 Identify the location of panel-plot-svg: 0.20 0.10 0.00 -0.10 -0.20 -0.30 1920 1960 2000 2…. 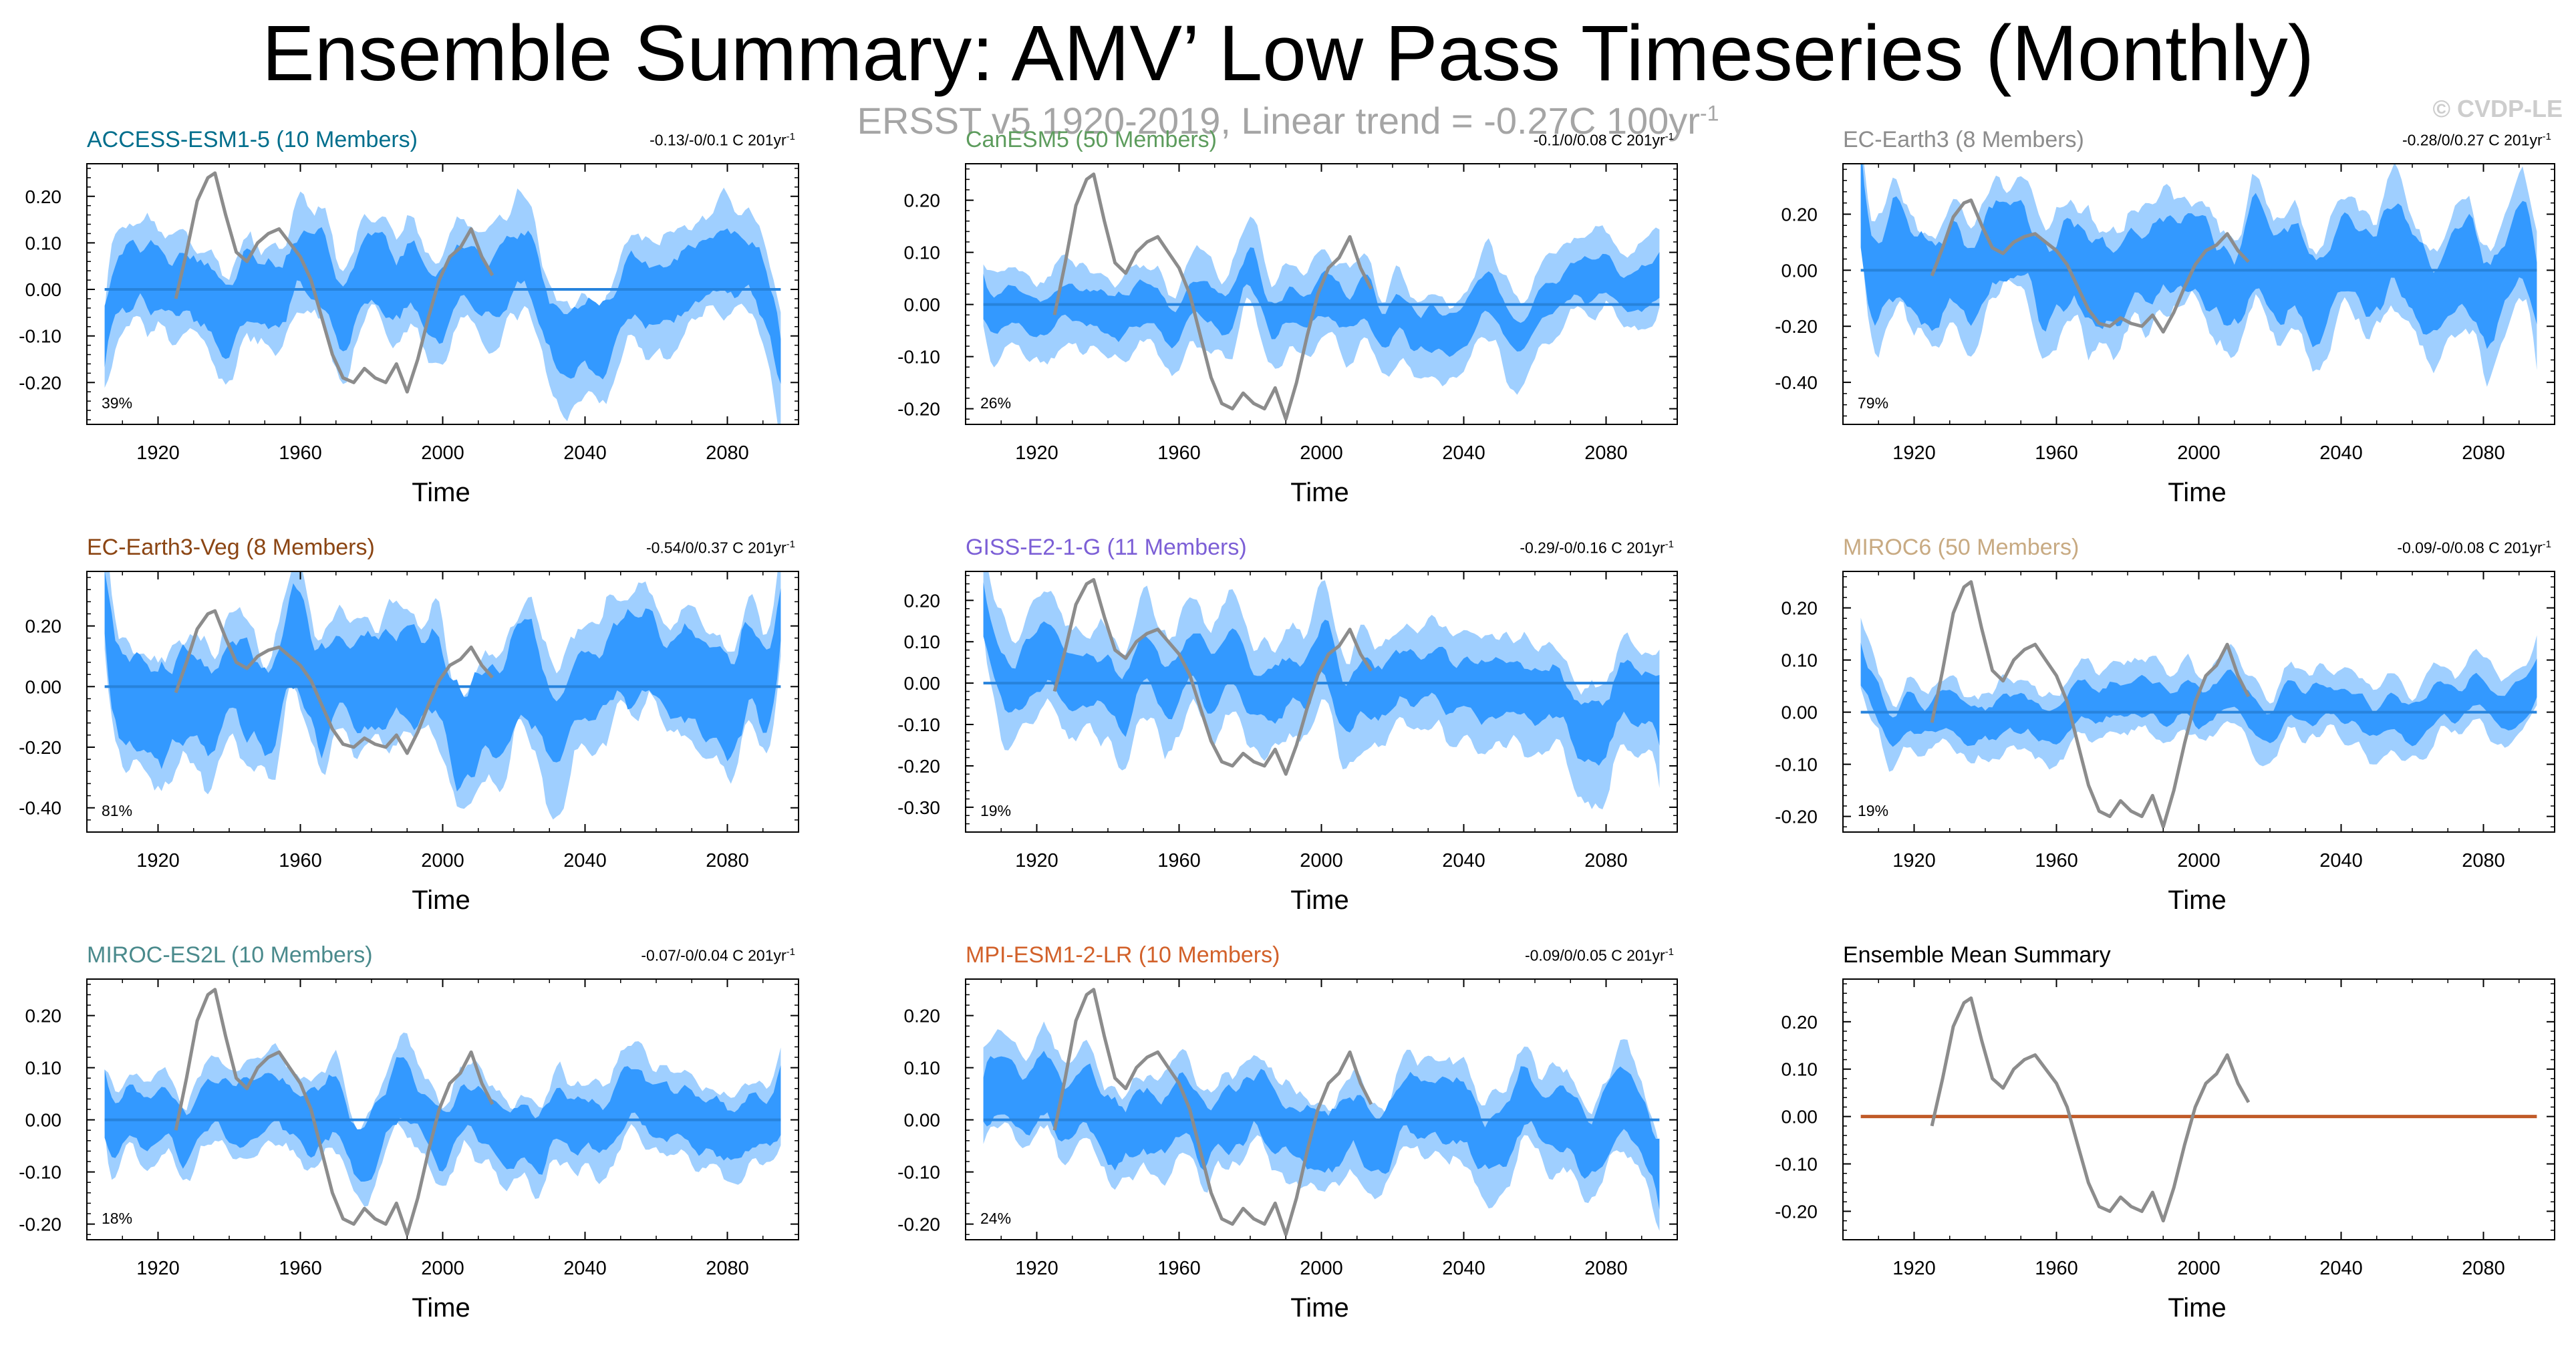
(1287, 743).